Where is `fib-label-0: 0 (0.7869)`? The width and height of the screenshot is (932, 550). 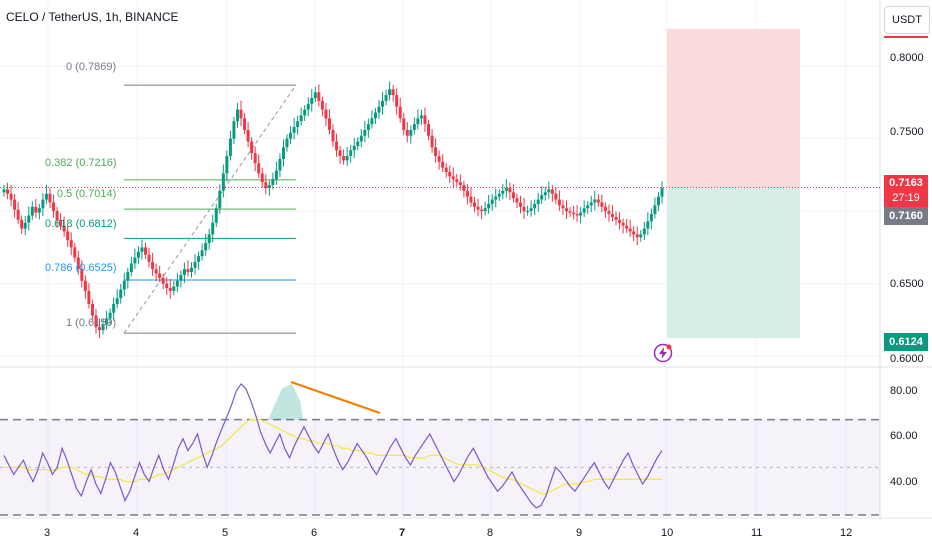 fib-label-0: 0 (0.7869) is located at coordinates (91, 67).